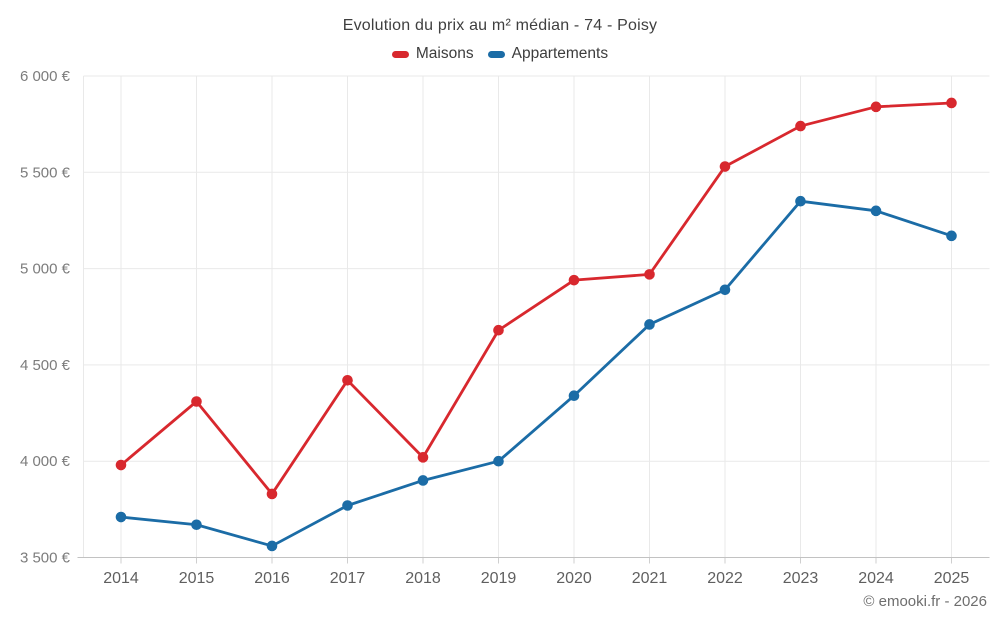 This screenshot has width=1000, height=625. Describe the element at coordinates (121, 465) in the screenshot. I see `data-point-maisons-2014` at that location.